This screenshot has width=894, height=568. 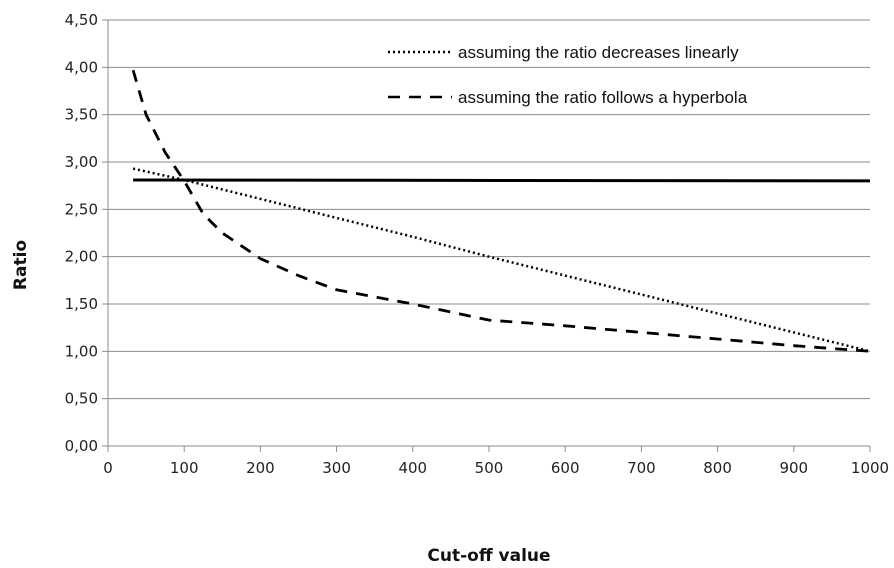 What do you see at coordinates (336, 468) in the screenshot?
I see `x-tick-label: 300` at bounding box center [336, 468].